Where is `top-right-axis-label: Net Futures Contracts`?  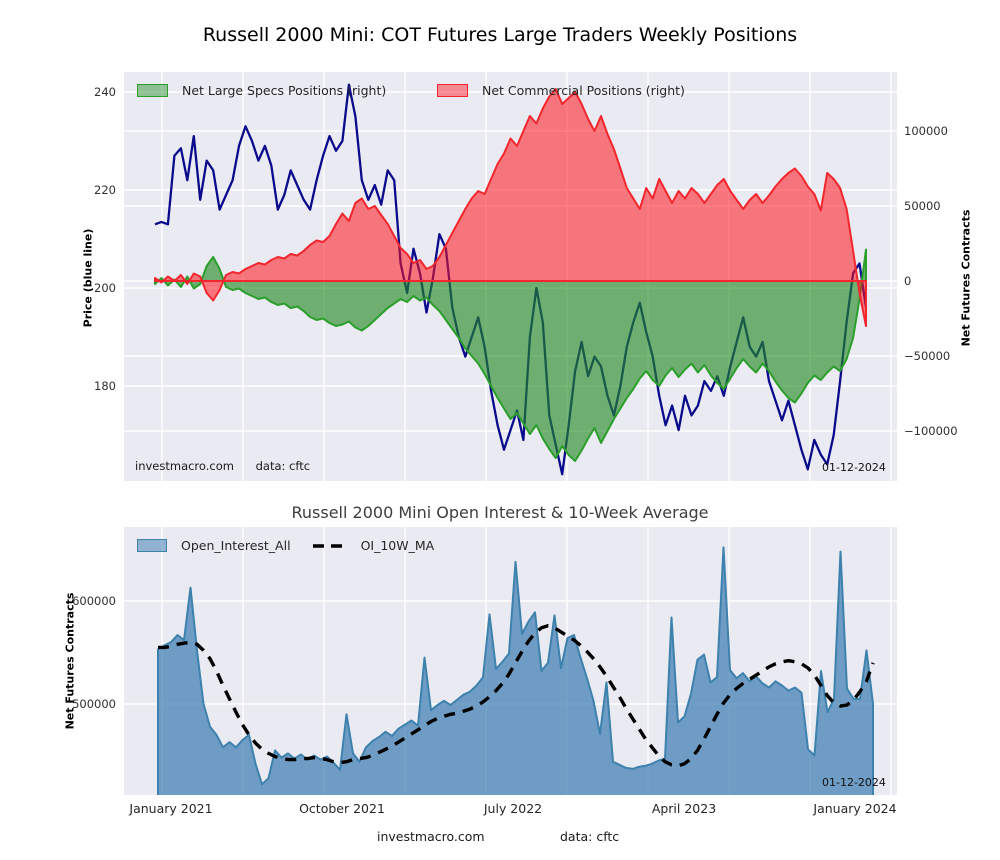
top-right-axis-label: Net Futures Contracts is located at coordinates (966, 278).